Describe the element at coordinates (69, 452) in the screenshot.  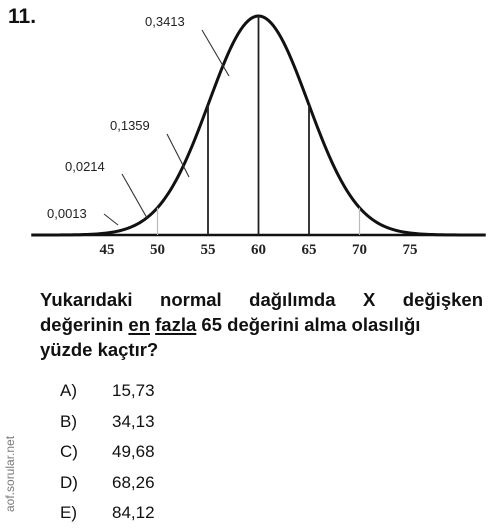
I see `option-c-letter: C)` at that location.